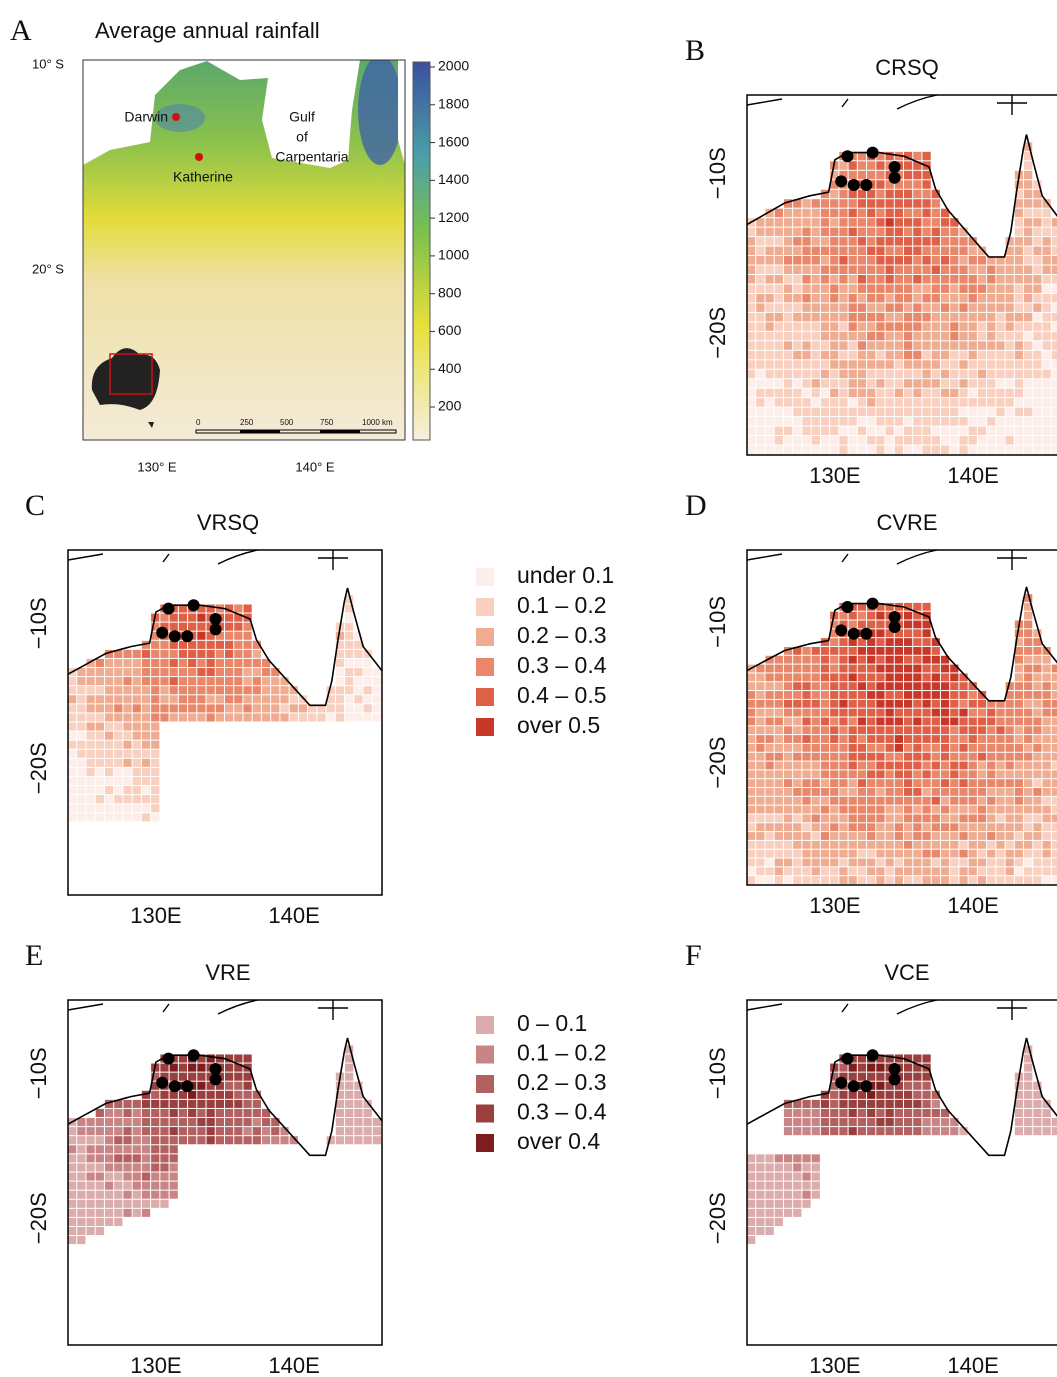 Image resolution: width=1057 pixels, height=1377 pixels. What do you see at coordinates (906, 522) in the screenshot?
I see `panel-title: CVRE` at bounding box center [906, 522].